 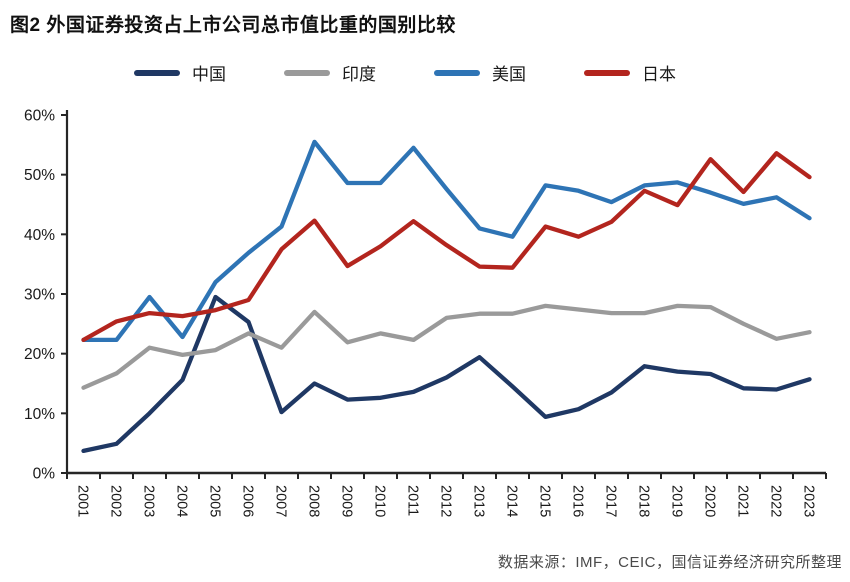 What do you see at coordinates (509, 74) in the screenshot?
I see `legend-label-美国: 美国` at bounding box center [509, 74].